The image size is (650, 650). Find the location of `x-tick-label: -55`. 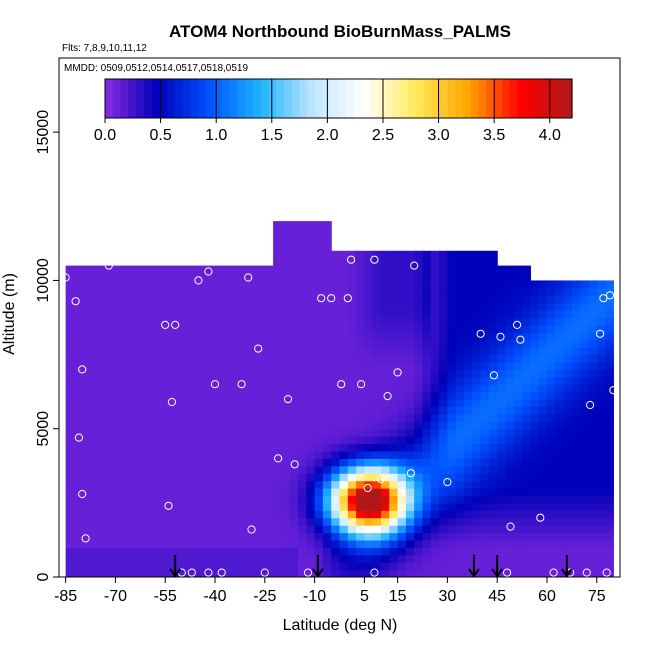

x-tick-label: -55 is located at coordinates (165, 596).